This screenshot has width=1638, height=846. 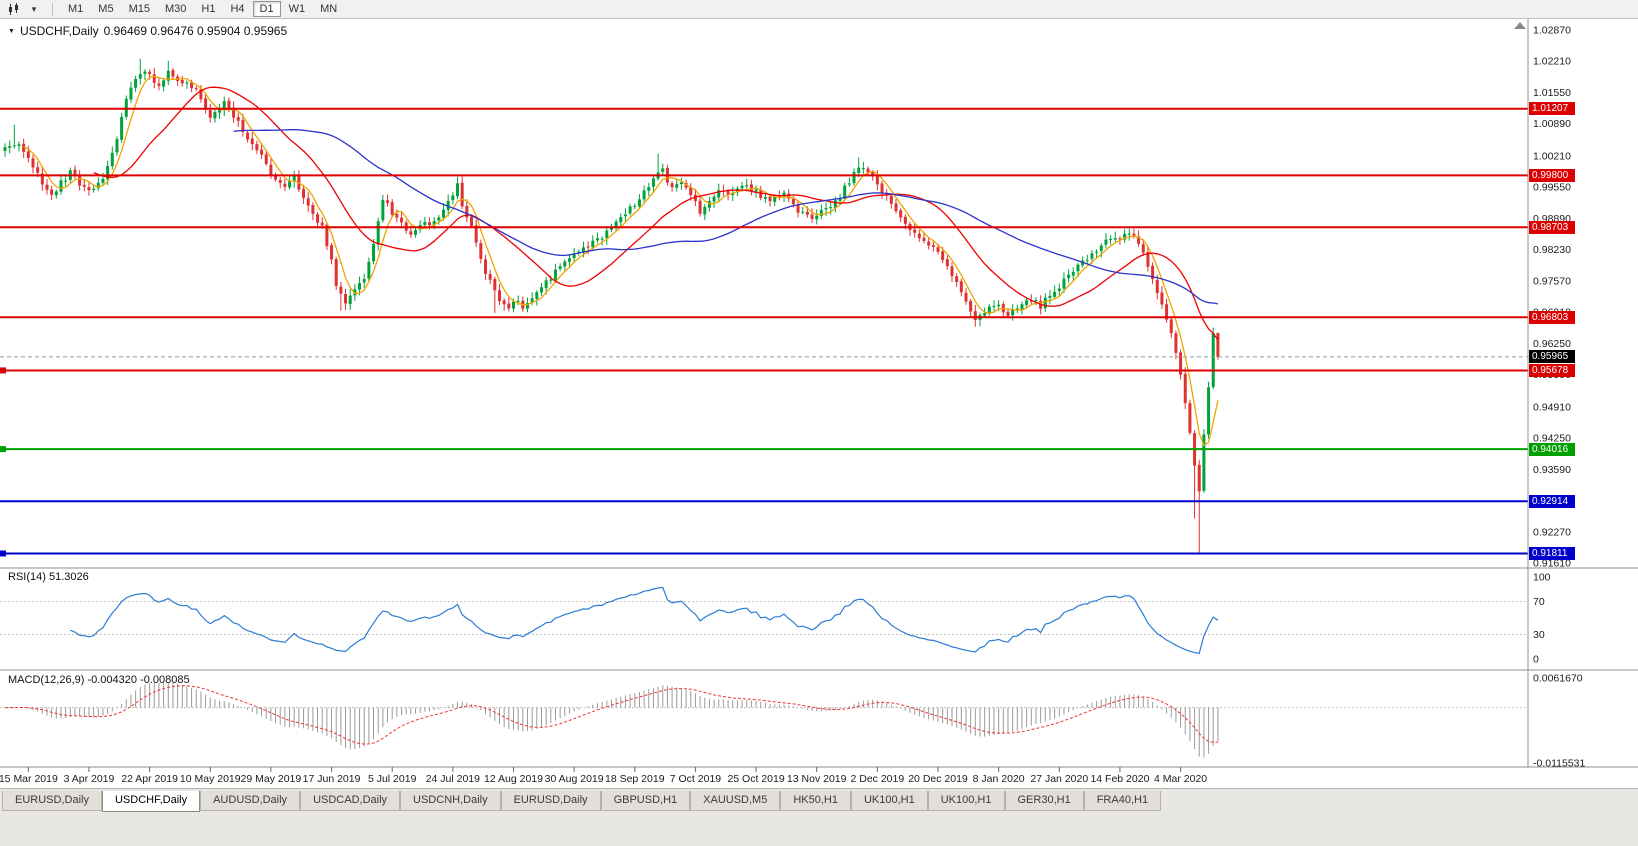 What do you see at coordinates (1122, 801) in the screenshot?
I see `chart-tab: FRA40,H1` at bounding box center [1122, 801].